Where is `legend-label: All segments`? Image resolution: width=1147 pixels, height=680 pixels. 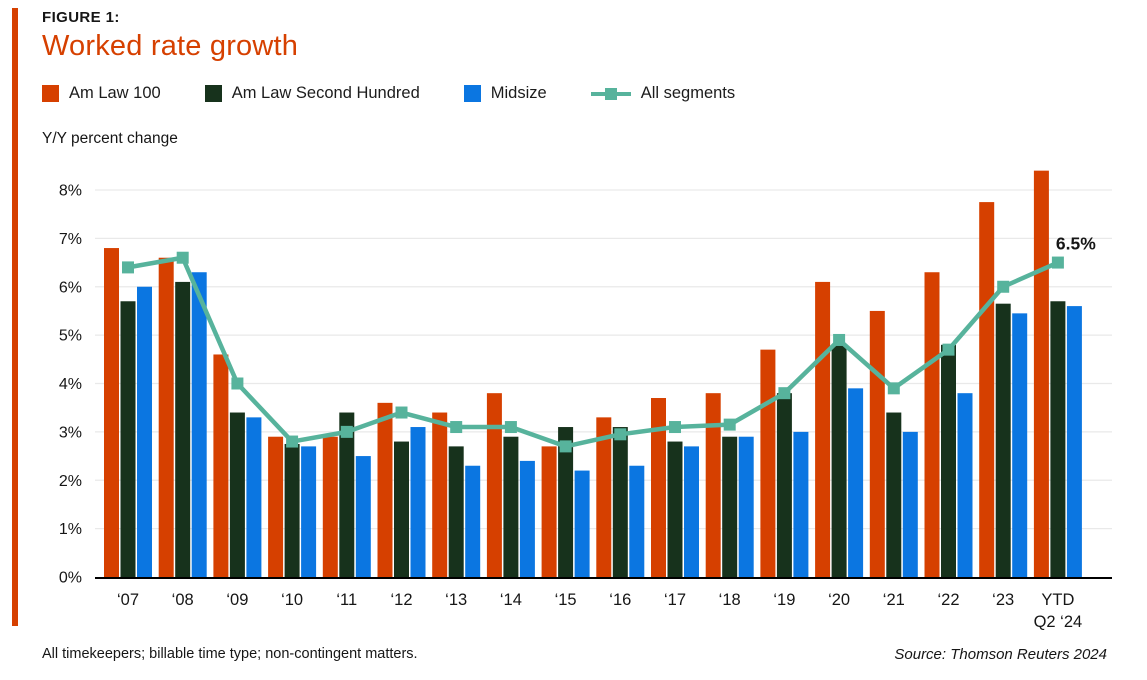
legend-label: All segments is located at coordinates (688, 93).